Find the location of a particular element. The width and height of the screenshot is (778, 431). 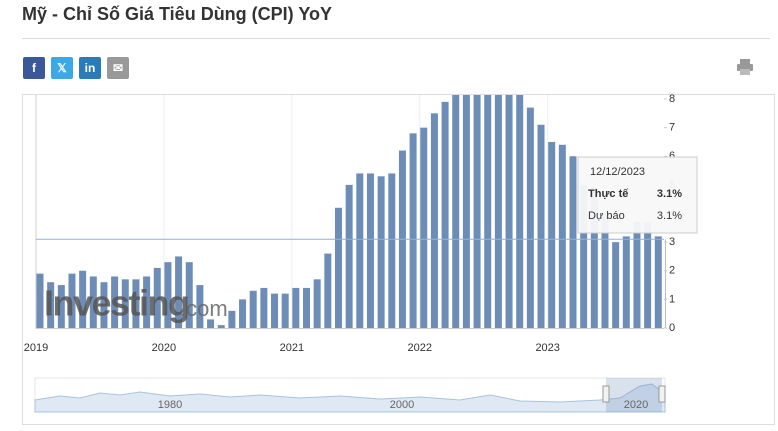

tooltip-date: 12/12/2023 is located at coordinates (617, 172).